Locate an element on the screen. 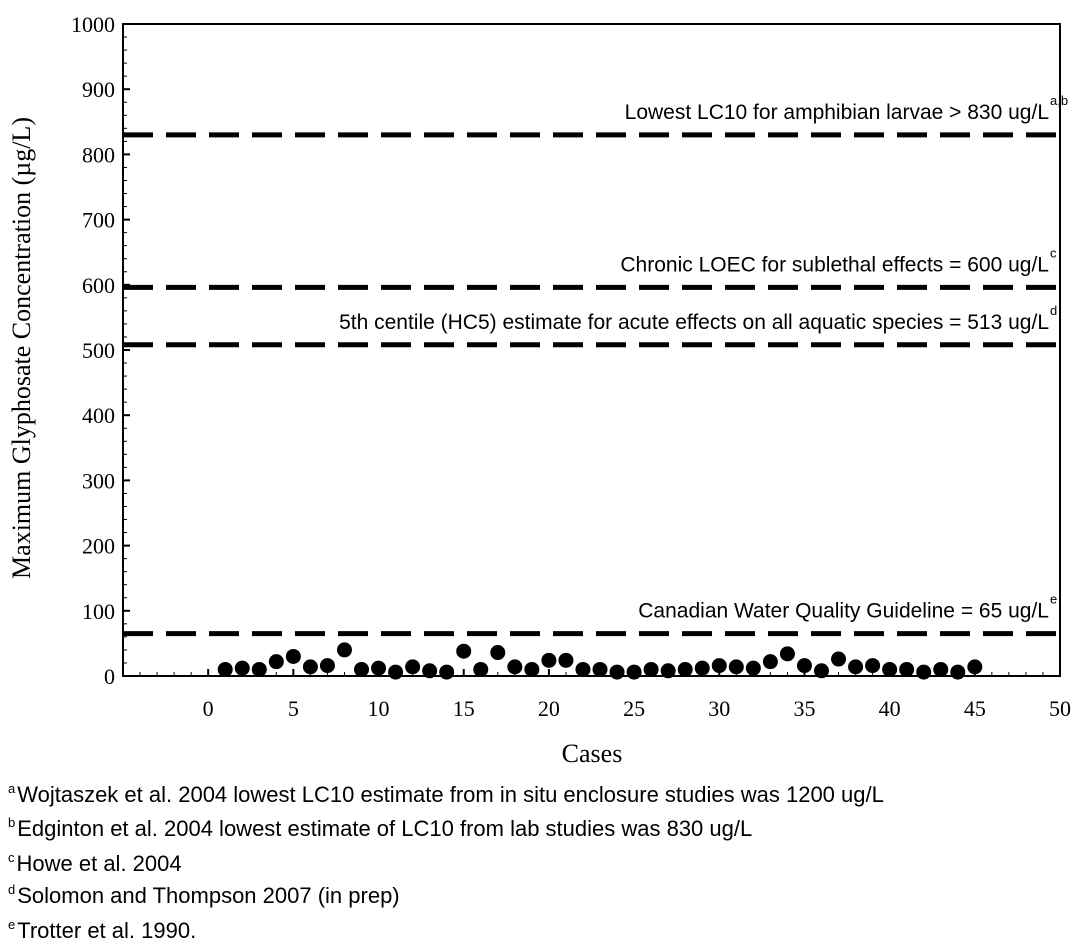  reference-line-sup: c is located at coordinates (1053, 252).